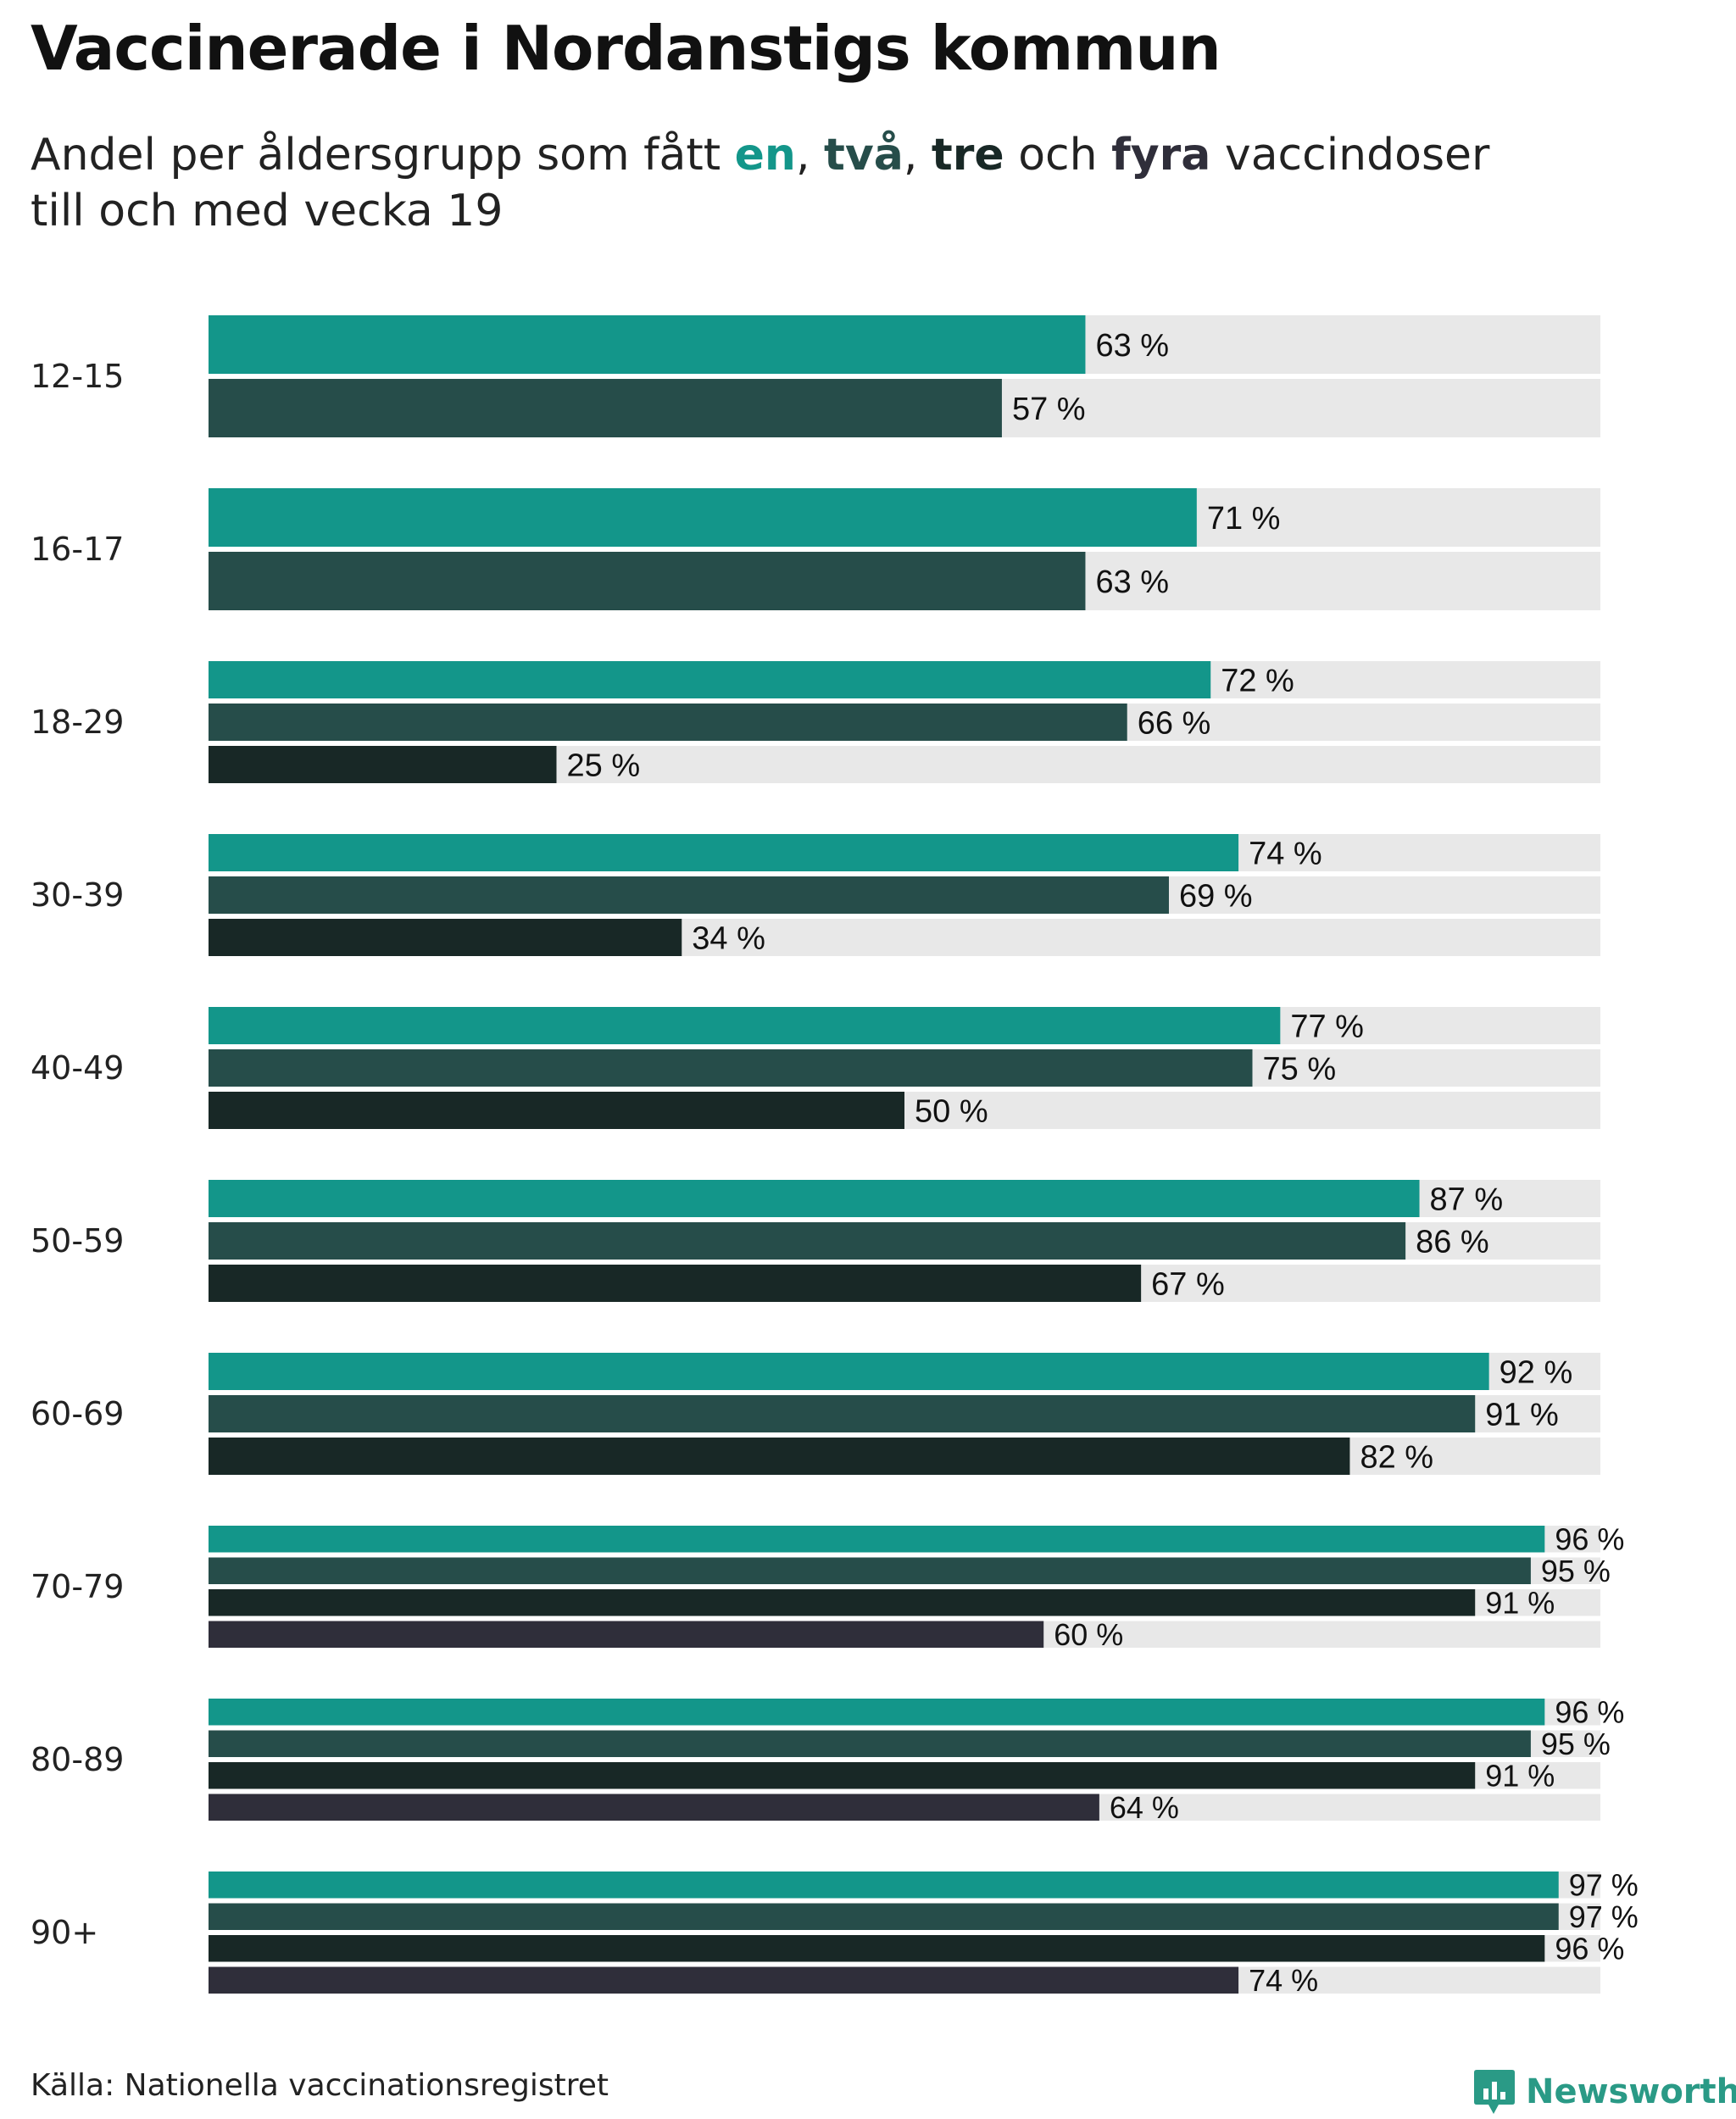 Image resolution: width=1736 pixels, height=2119 pixels. Describe the element at coordinates (383, 156) in the screenshot. I see `subtitle-text: Andel per åldersgrupp som fått` at that location.